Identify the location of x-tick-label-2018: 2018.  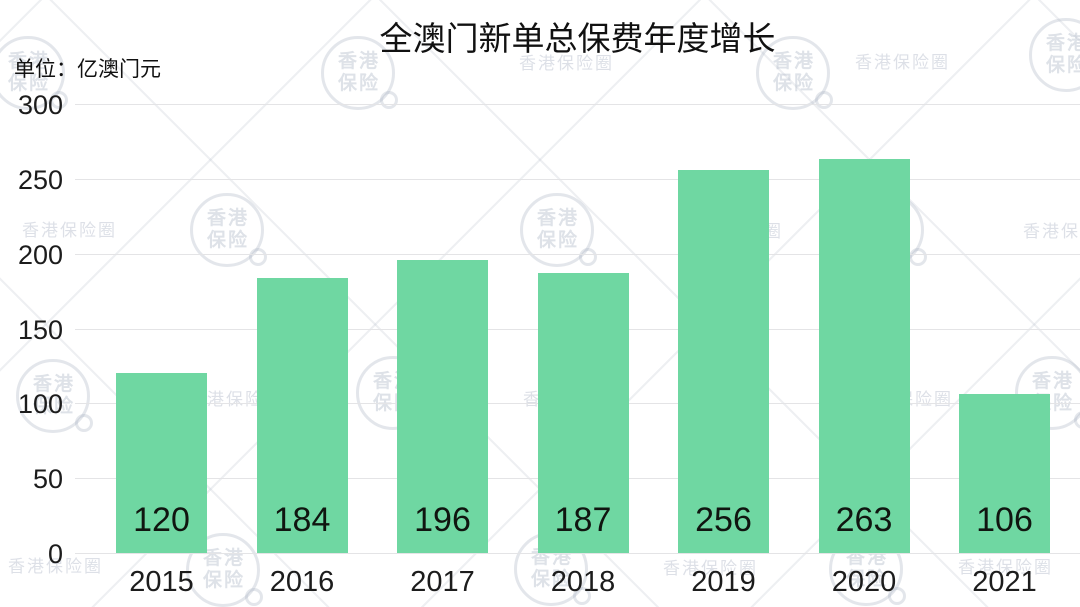
(583, 582).